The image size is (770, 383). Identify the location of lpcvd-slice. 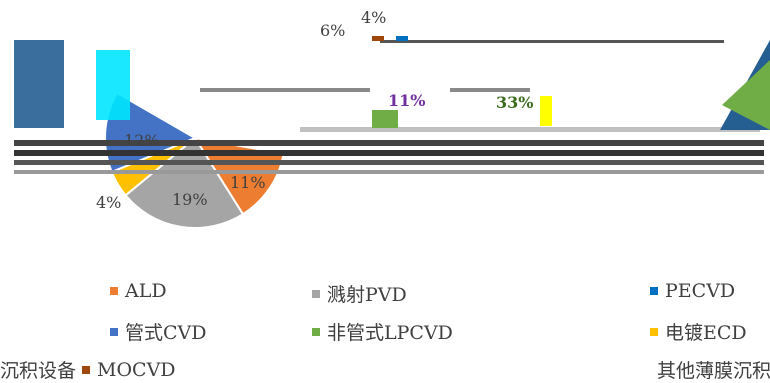
(385, 119).